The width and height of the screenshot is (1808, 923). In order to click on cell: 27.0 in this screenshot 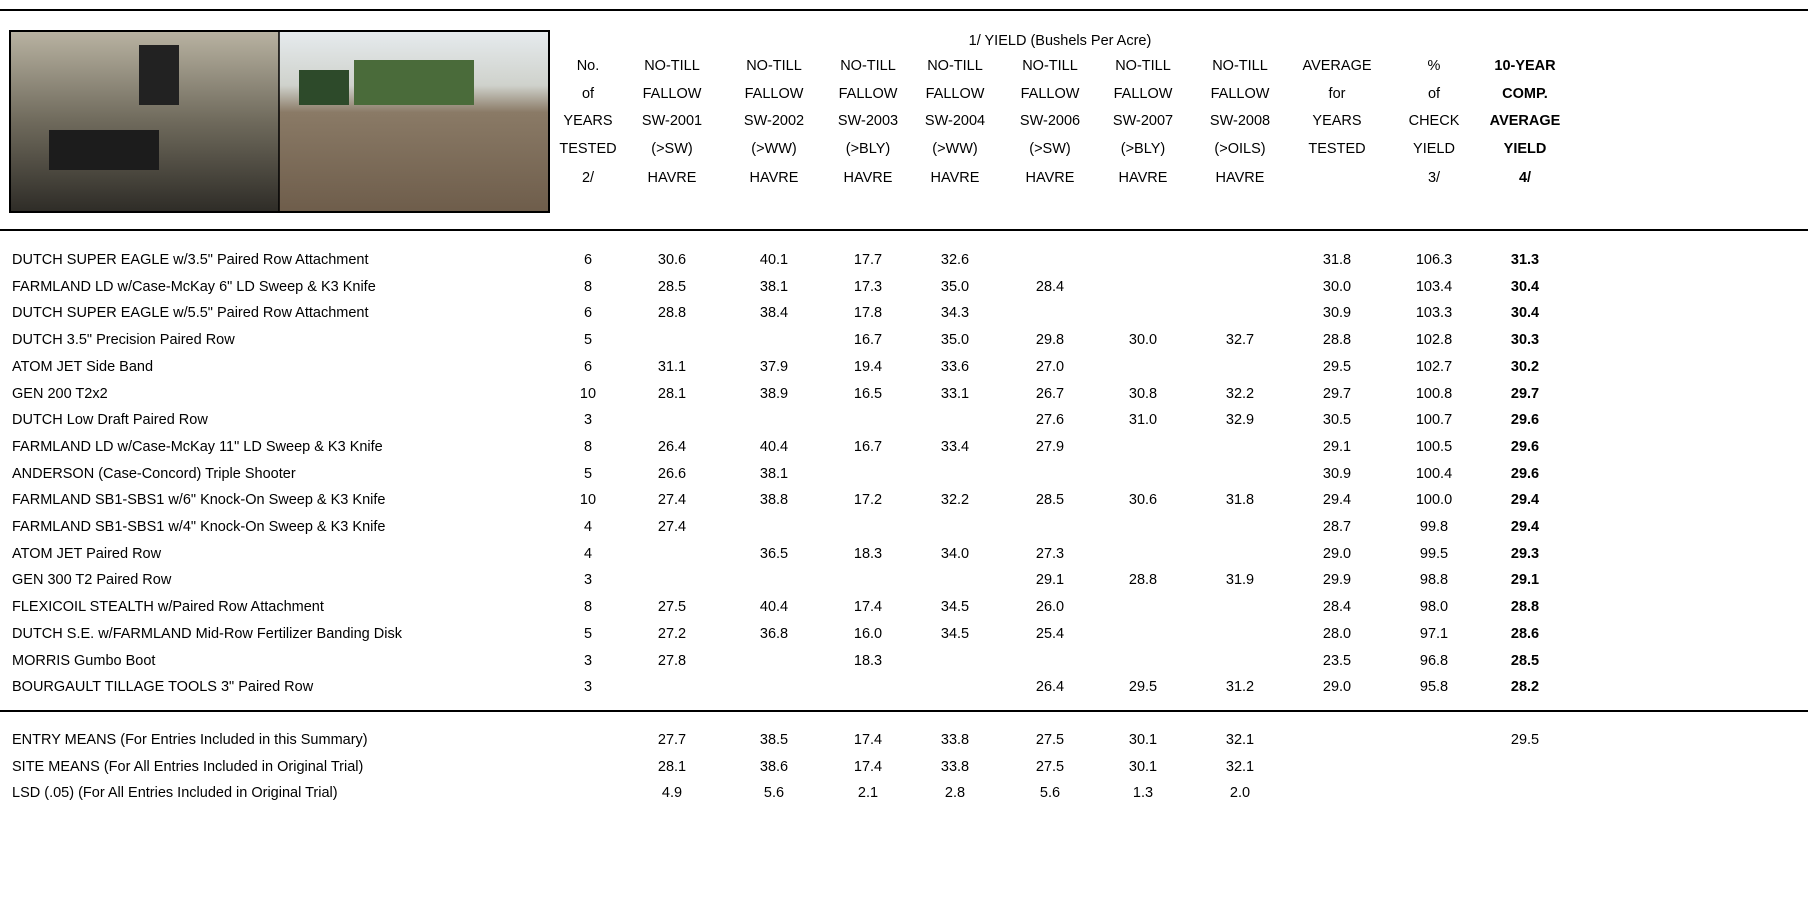, I will do `click(1050, 366)`.